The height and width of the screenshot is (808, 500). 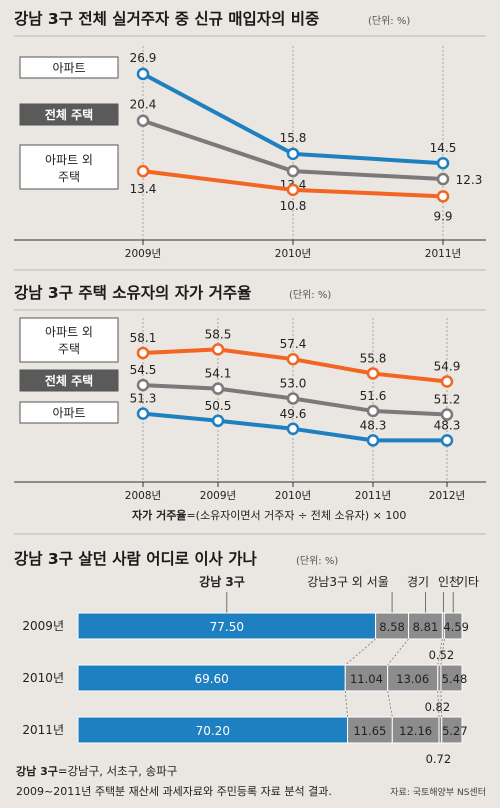 I want to click on chart-2-title: 강남 3구 주택 소유자의 자가 거주율, so click(x=132, y=293).